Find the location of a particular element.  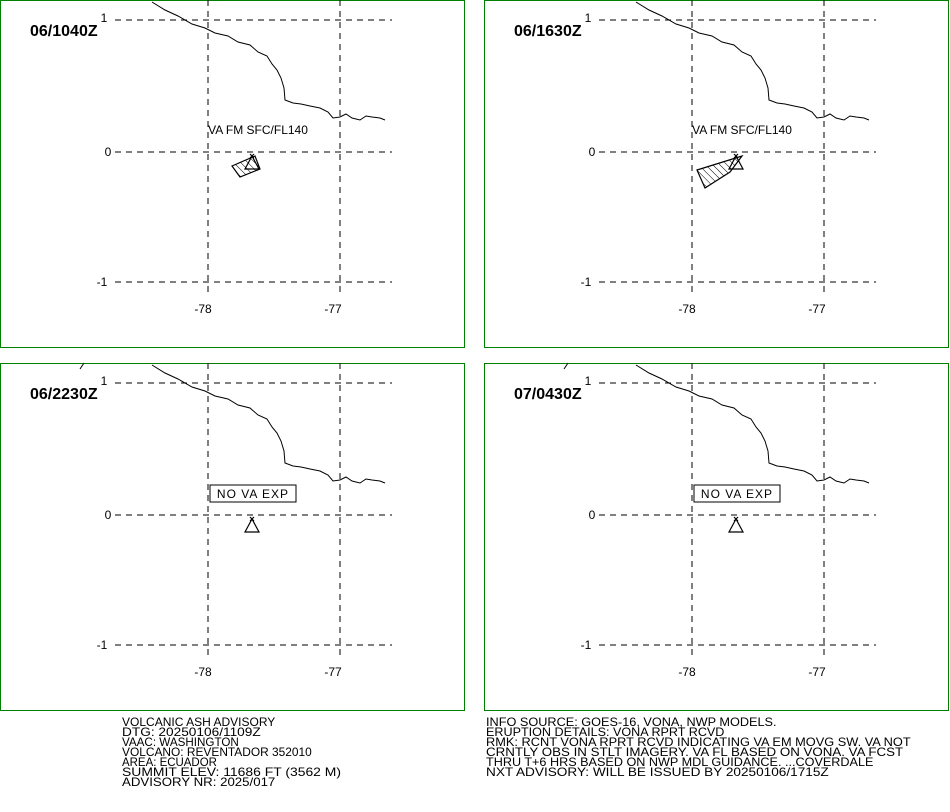

valid-time: 06/1040Z is located at coordinates (64, 31).